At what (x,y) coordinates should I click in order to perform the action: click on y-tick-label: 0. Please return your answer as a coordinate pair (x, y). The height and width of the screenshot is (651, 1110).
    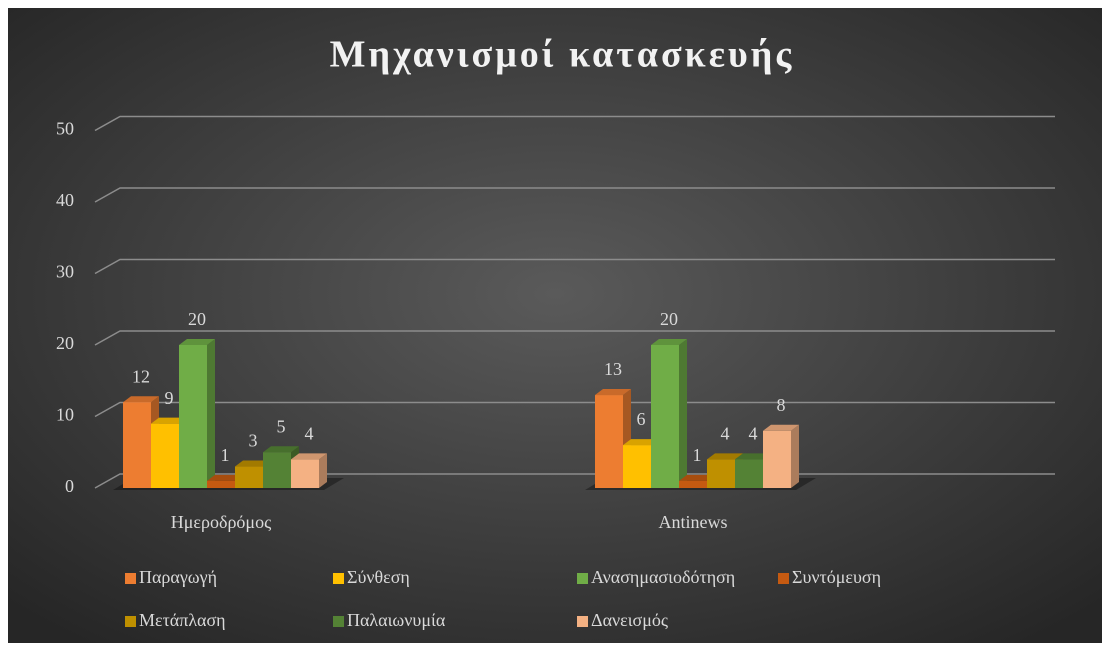
    Looking at the image, I should click on (69, 486).